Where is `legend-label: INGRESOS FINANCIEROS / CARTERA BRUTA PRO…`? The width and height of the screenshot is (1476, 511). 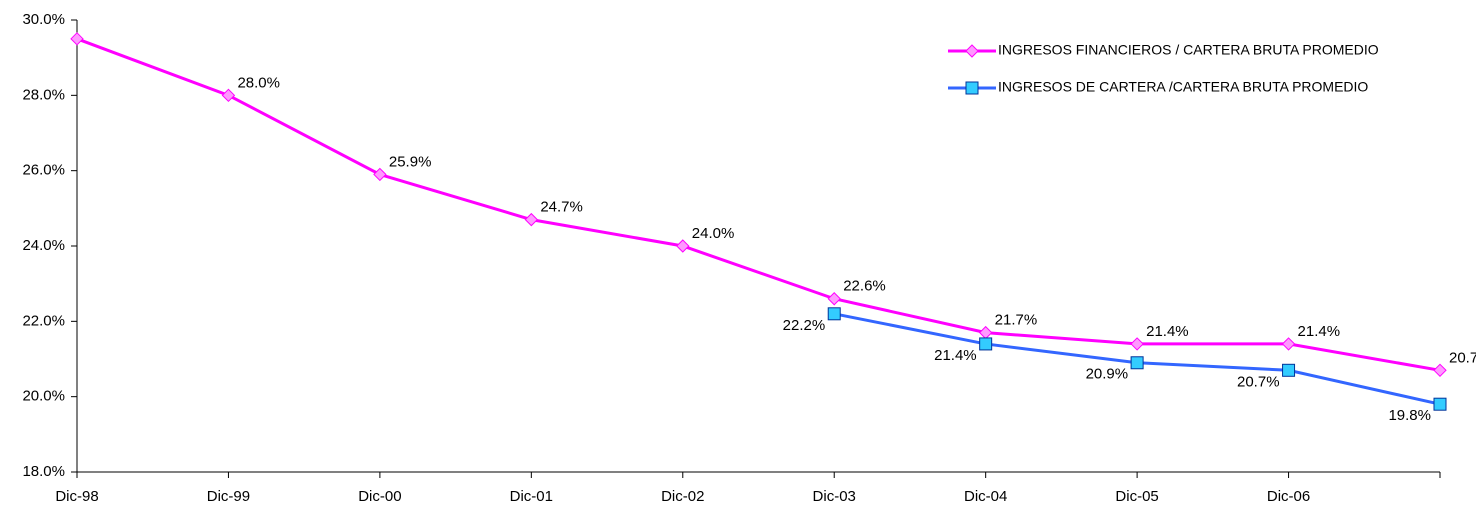
legend-label: INGRESOS FINANCIEROS / CARTERA BRUTA PRO… is located at coordinates (1188, 50).